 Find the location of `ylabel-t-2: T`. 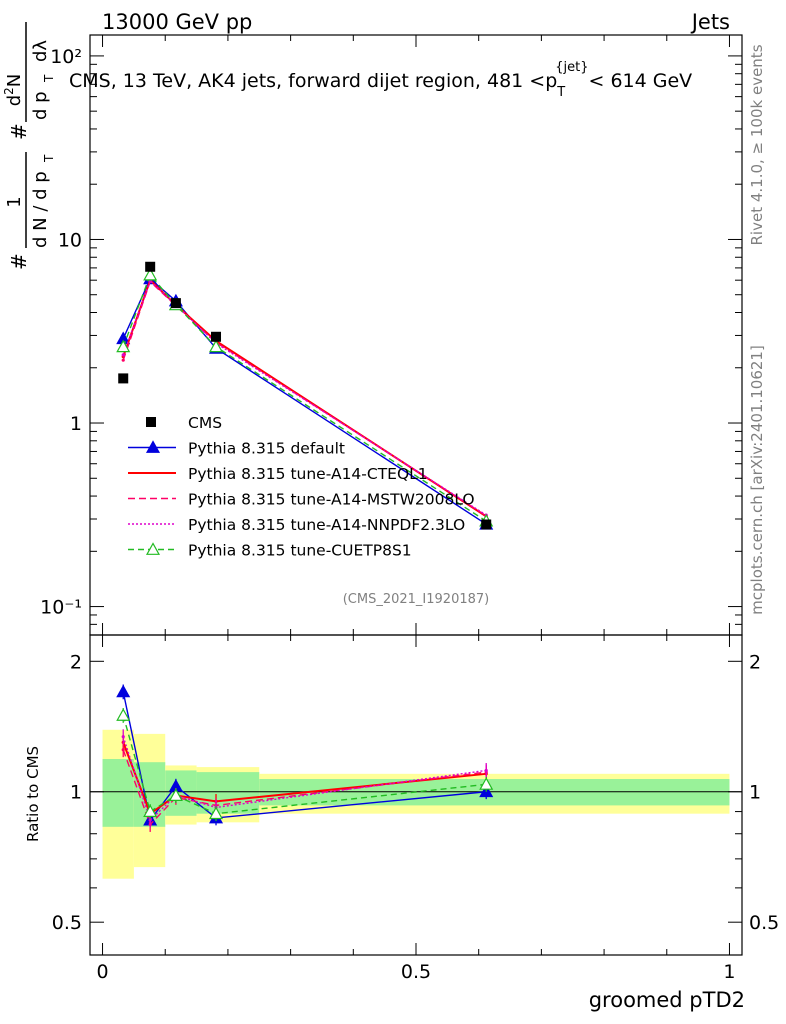

ylabel-t-2: T is located at coordinates (49, 78).